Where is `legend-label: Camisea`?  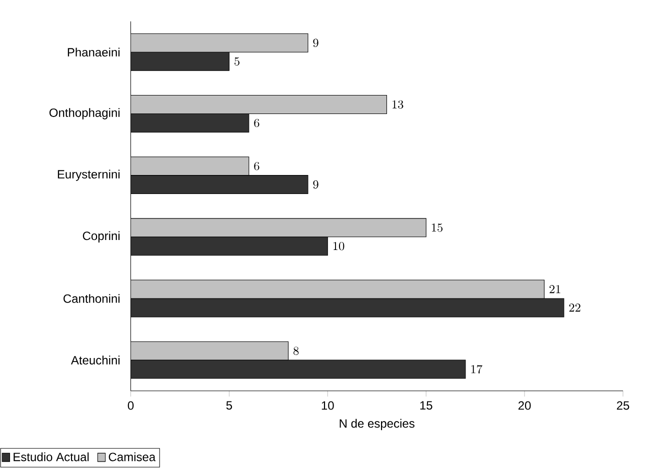 legend-label: Camisea is located at coordinates (132, 457).